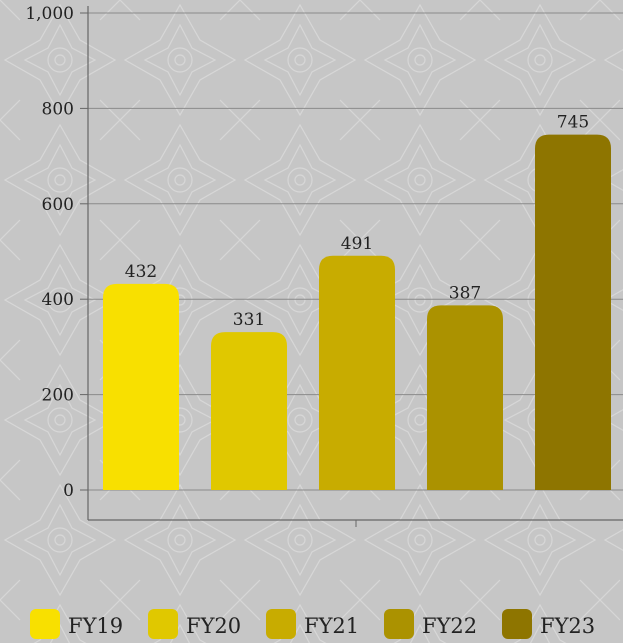 The width and height of the screenshot is (623, 643). Describe the element at coordinates (58, 396) in the screenshot. I see `y-tick-label: 200` at that location.